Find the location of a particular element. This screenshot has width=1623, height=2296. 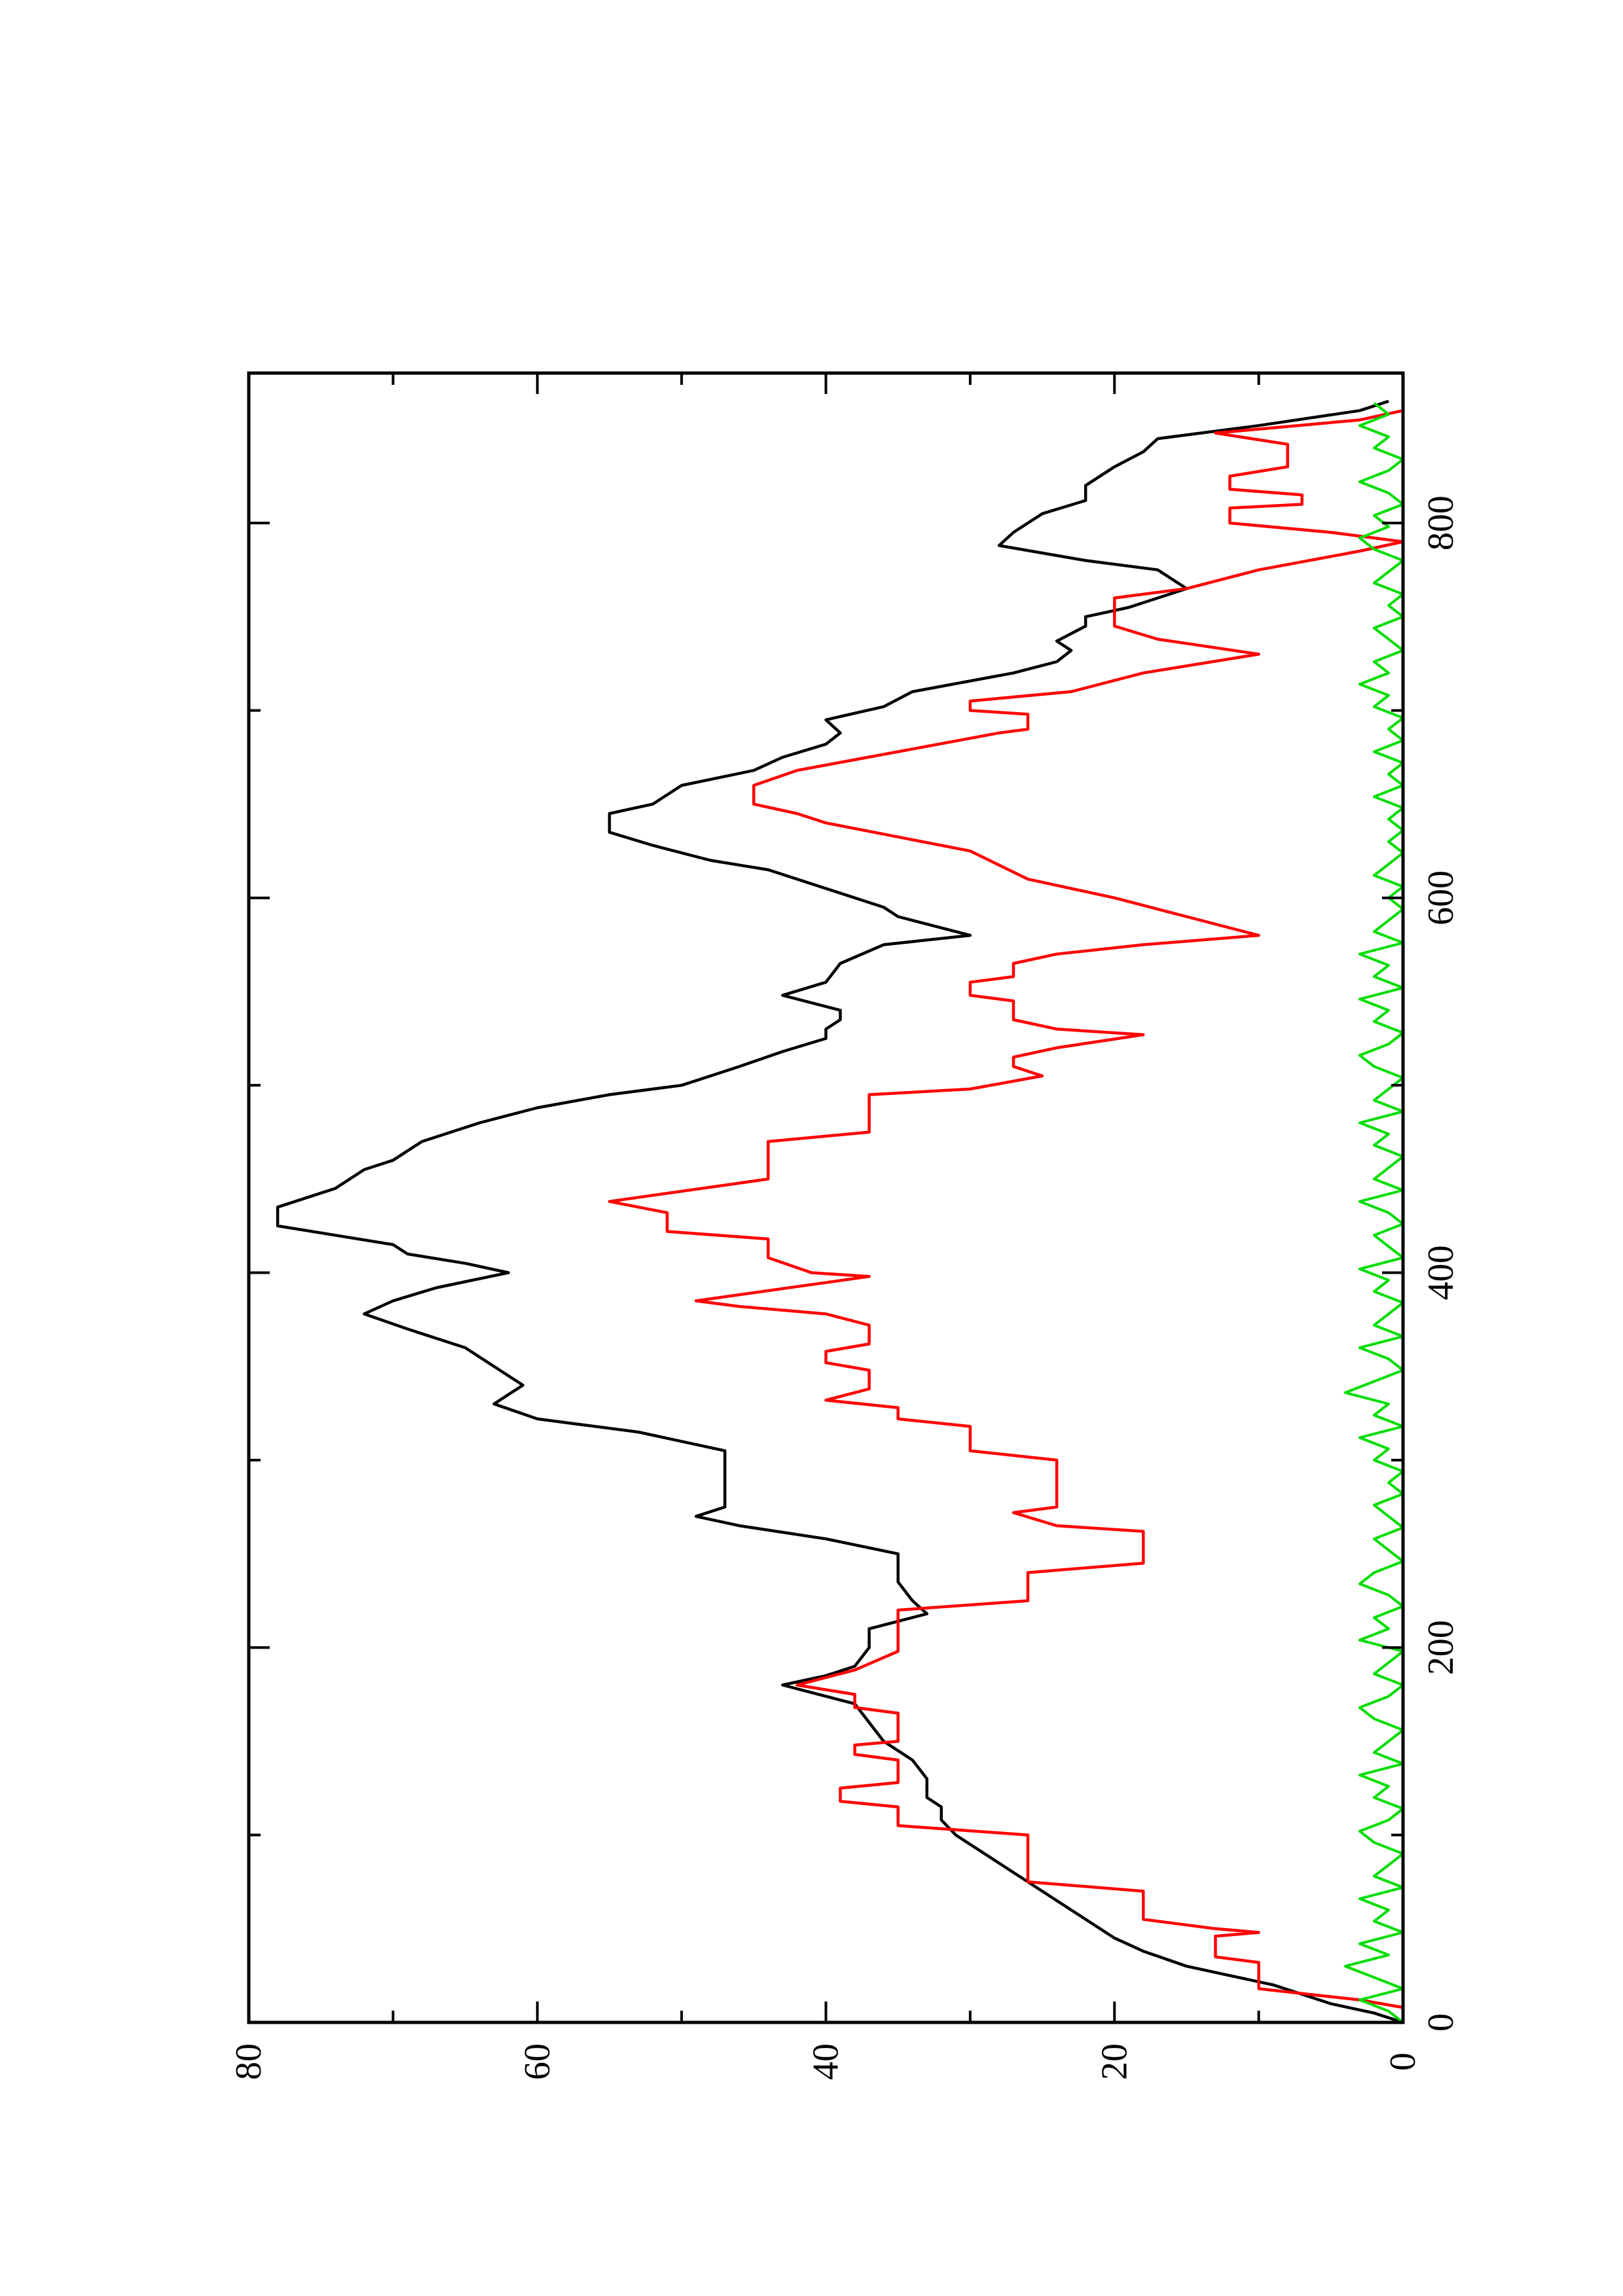

x-tick-label-400: 400 is located at coordinates (1441, 1273).